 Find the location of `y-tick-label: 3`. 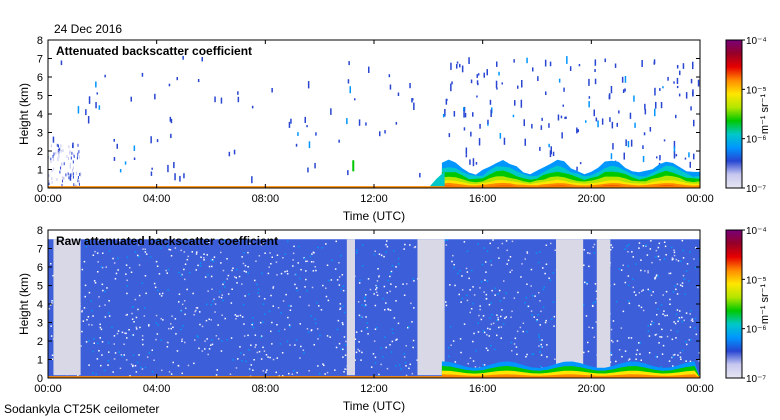

y-tick-label: 3 is located at coordinates (40, 324).